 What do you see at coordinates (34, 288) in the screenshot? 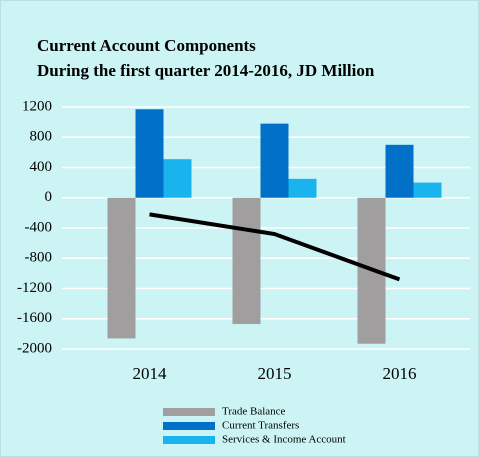
I see `y-tick-label: -1200` at bounding box center [34, 288].